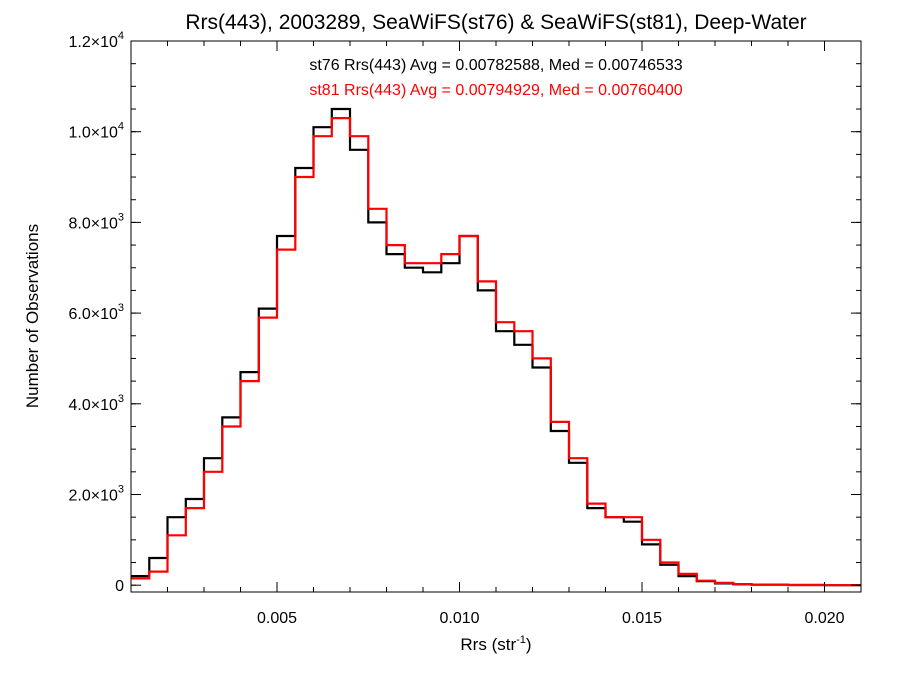  Describe the element at coordinates (96, 40) in the screenshot. I see `y-tick-label: 1.2×10⁴` at that location.